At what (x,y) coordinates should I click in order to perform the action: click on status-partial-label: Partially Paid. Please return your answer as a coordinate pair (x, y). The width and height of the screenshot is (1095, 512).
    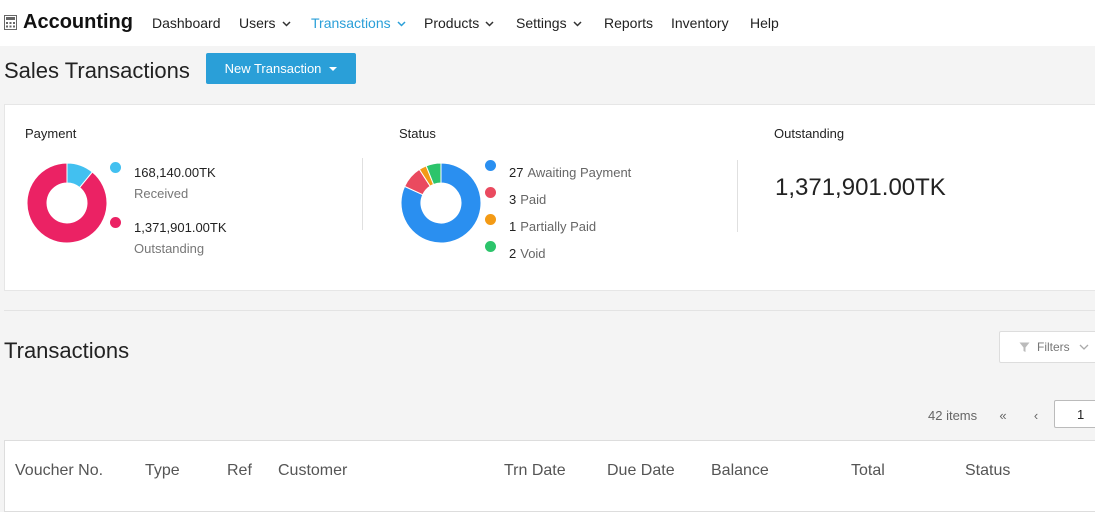
    Looking at the image, I should click on (558, 226).